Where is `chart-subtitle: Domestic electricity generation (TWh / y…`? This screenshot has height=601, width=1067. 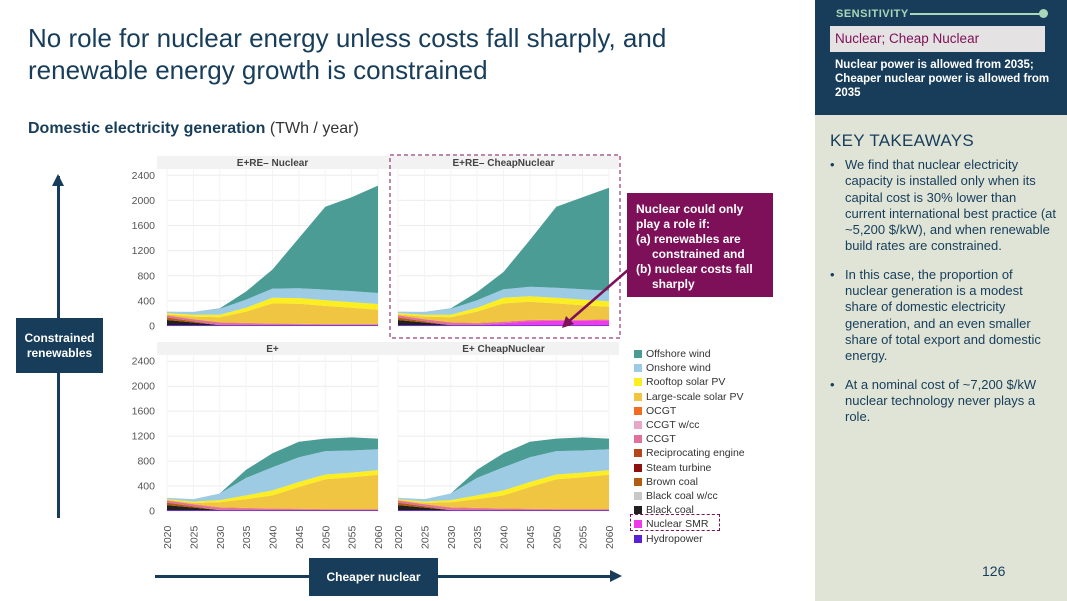 chart-subtitle: Domestic electricity generation (TWh / y… is located at coordinates (193, 129).